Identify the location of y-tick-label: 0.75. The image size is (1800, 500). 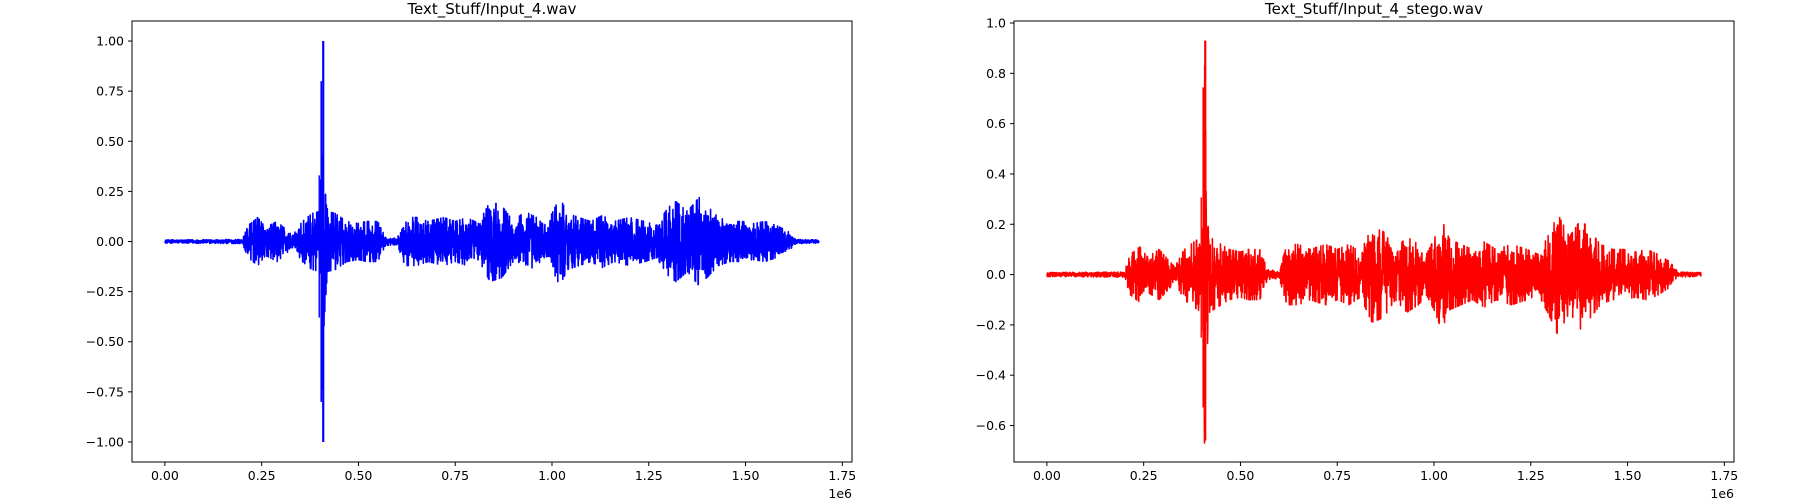
(110, 91).